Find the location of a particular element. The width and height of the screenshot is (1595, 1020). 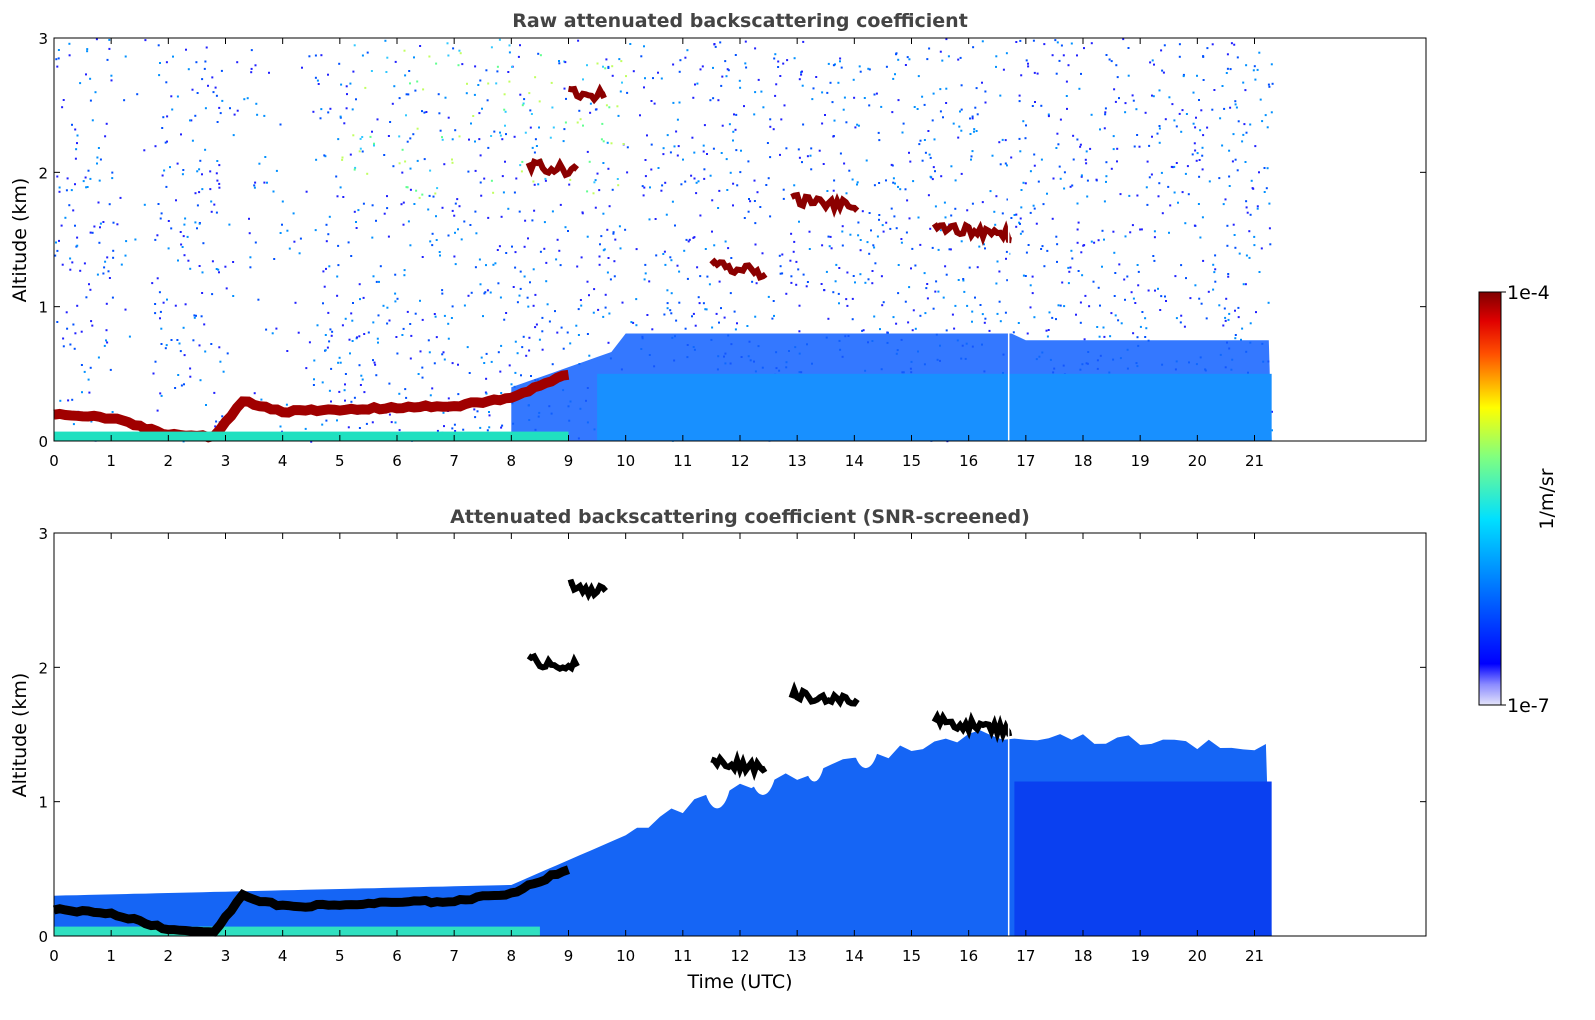

x-tick-label: 15 is located at coordinates (911, 461).